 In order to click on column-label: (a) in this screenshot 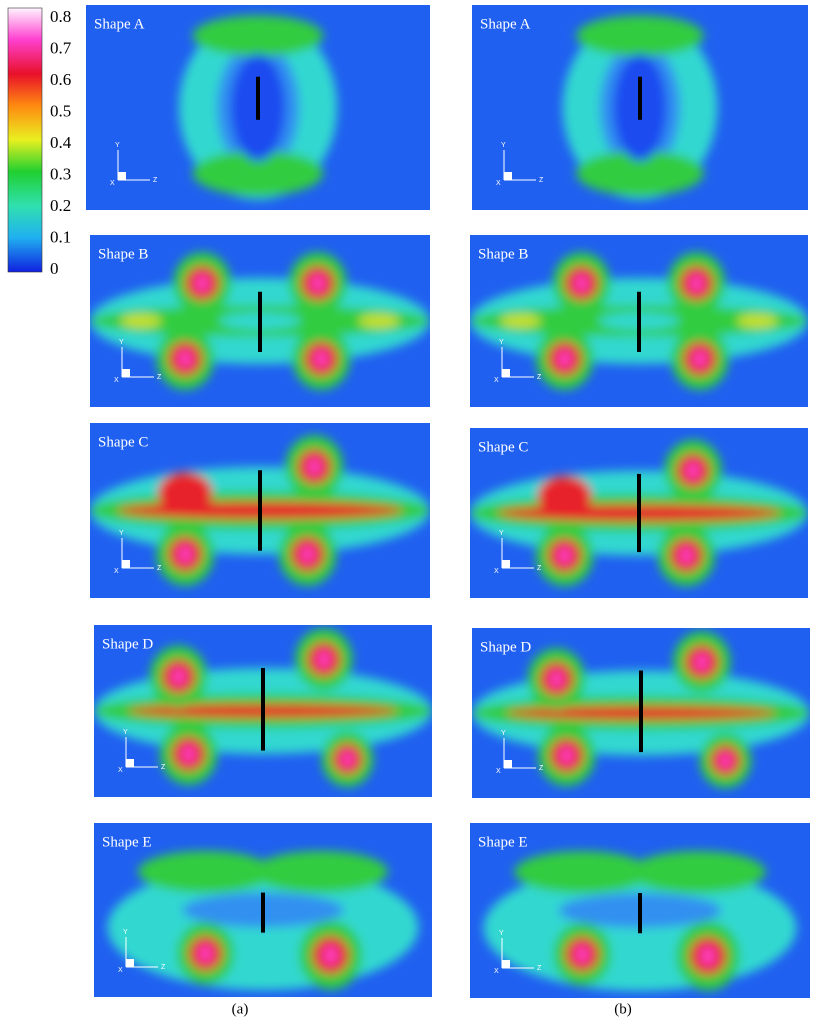, I will do `click(240, 1009)`.